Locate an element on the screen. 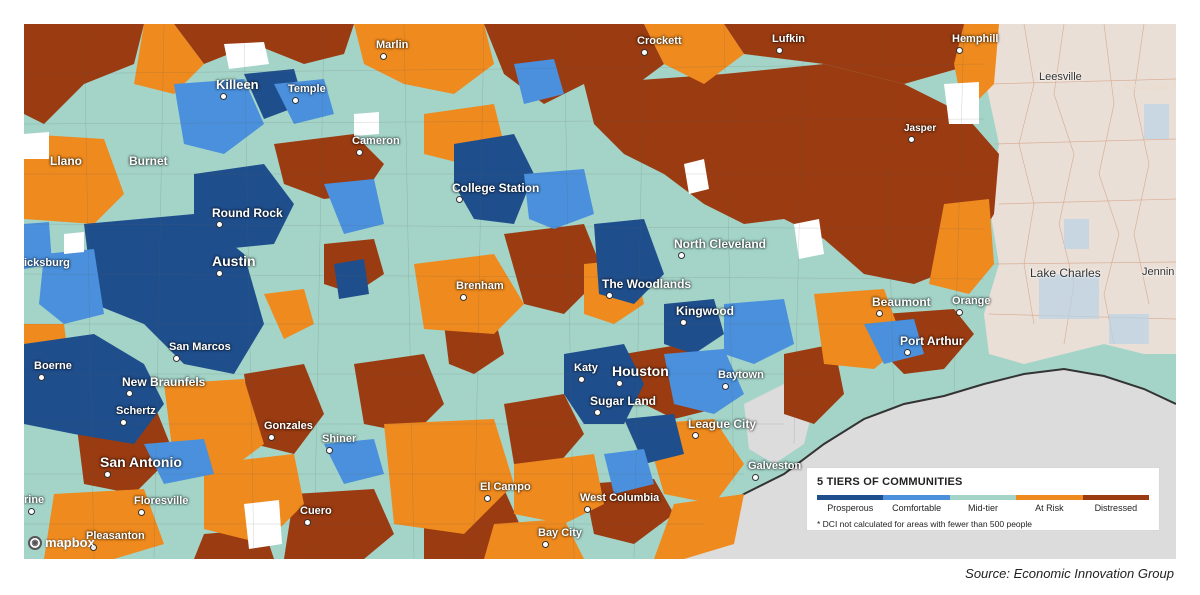 This screenshot has height=595, width=1200. legend-tier-label: Comfortable is located at coordinates (917, 508).